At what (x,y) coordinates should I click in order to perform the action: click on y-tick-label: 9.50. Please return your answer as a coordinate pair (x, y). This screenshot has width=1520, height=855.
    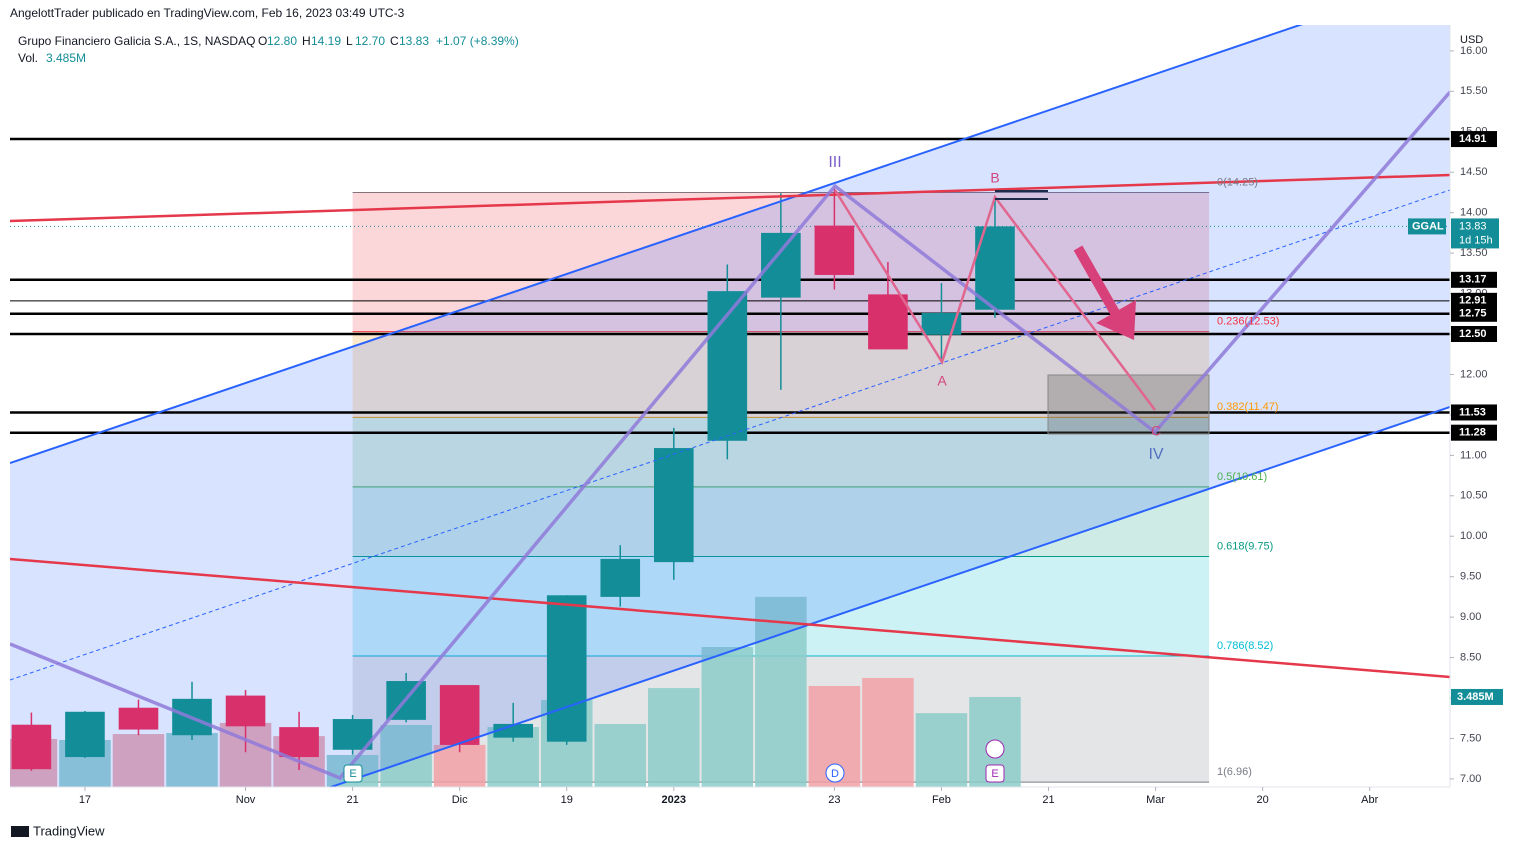
    Looking at the image, I should click on (1470, 577).